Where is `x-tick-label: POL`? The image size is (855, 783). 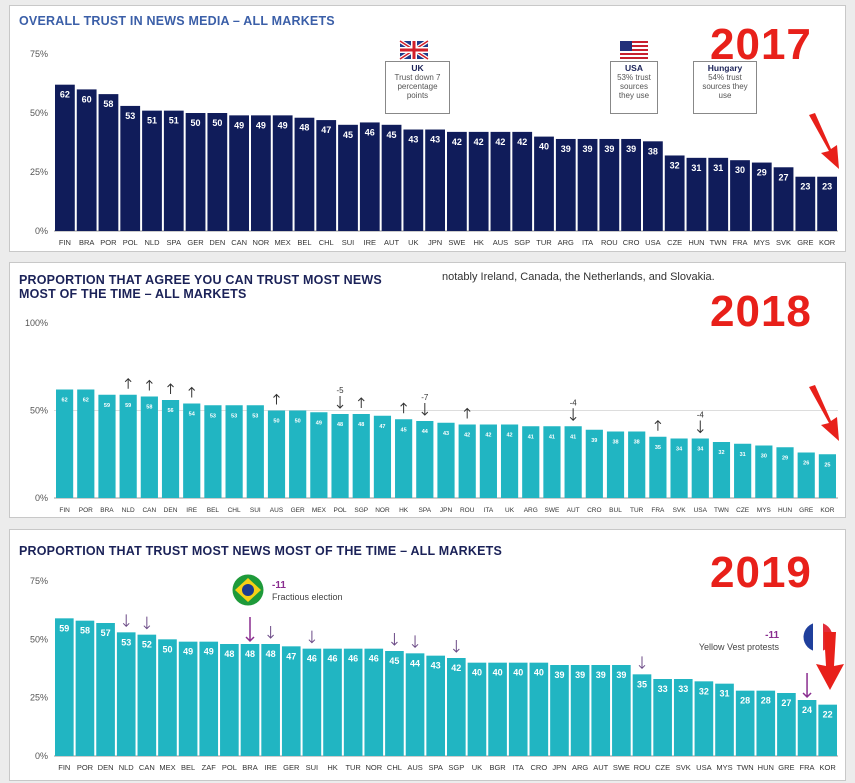 x-tick-label: POL is located at coordinates (130, 242).